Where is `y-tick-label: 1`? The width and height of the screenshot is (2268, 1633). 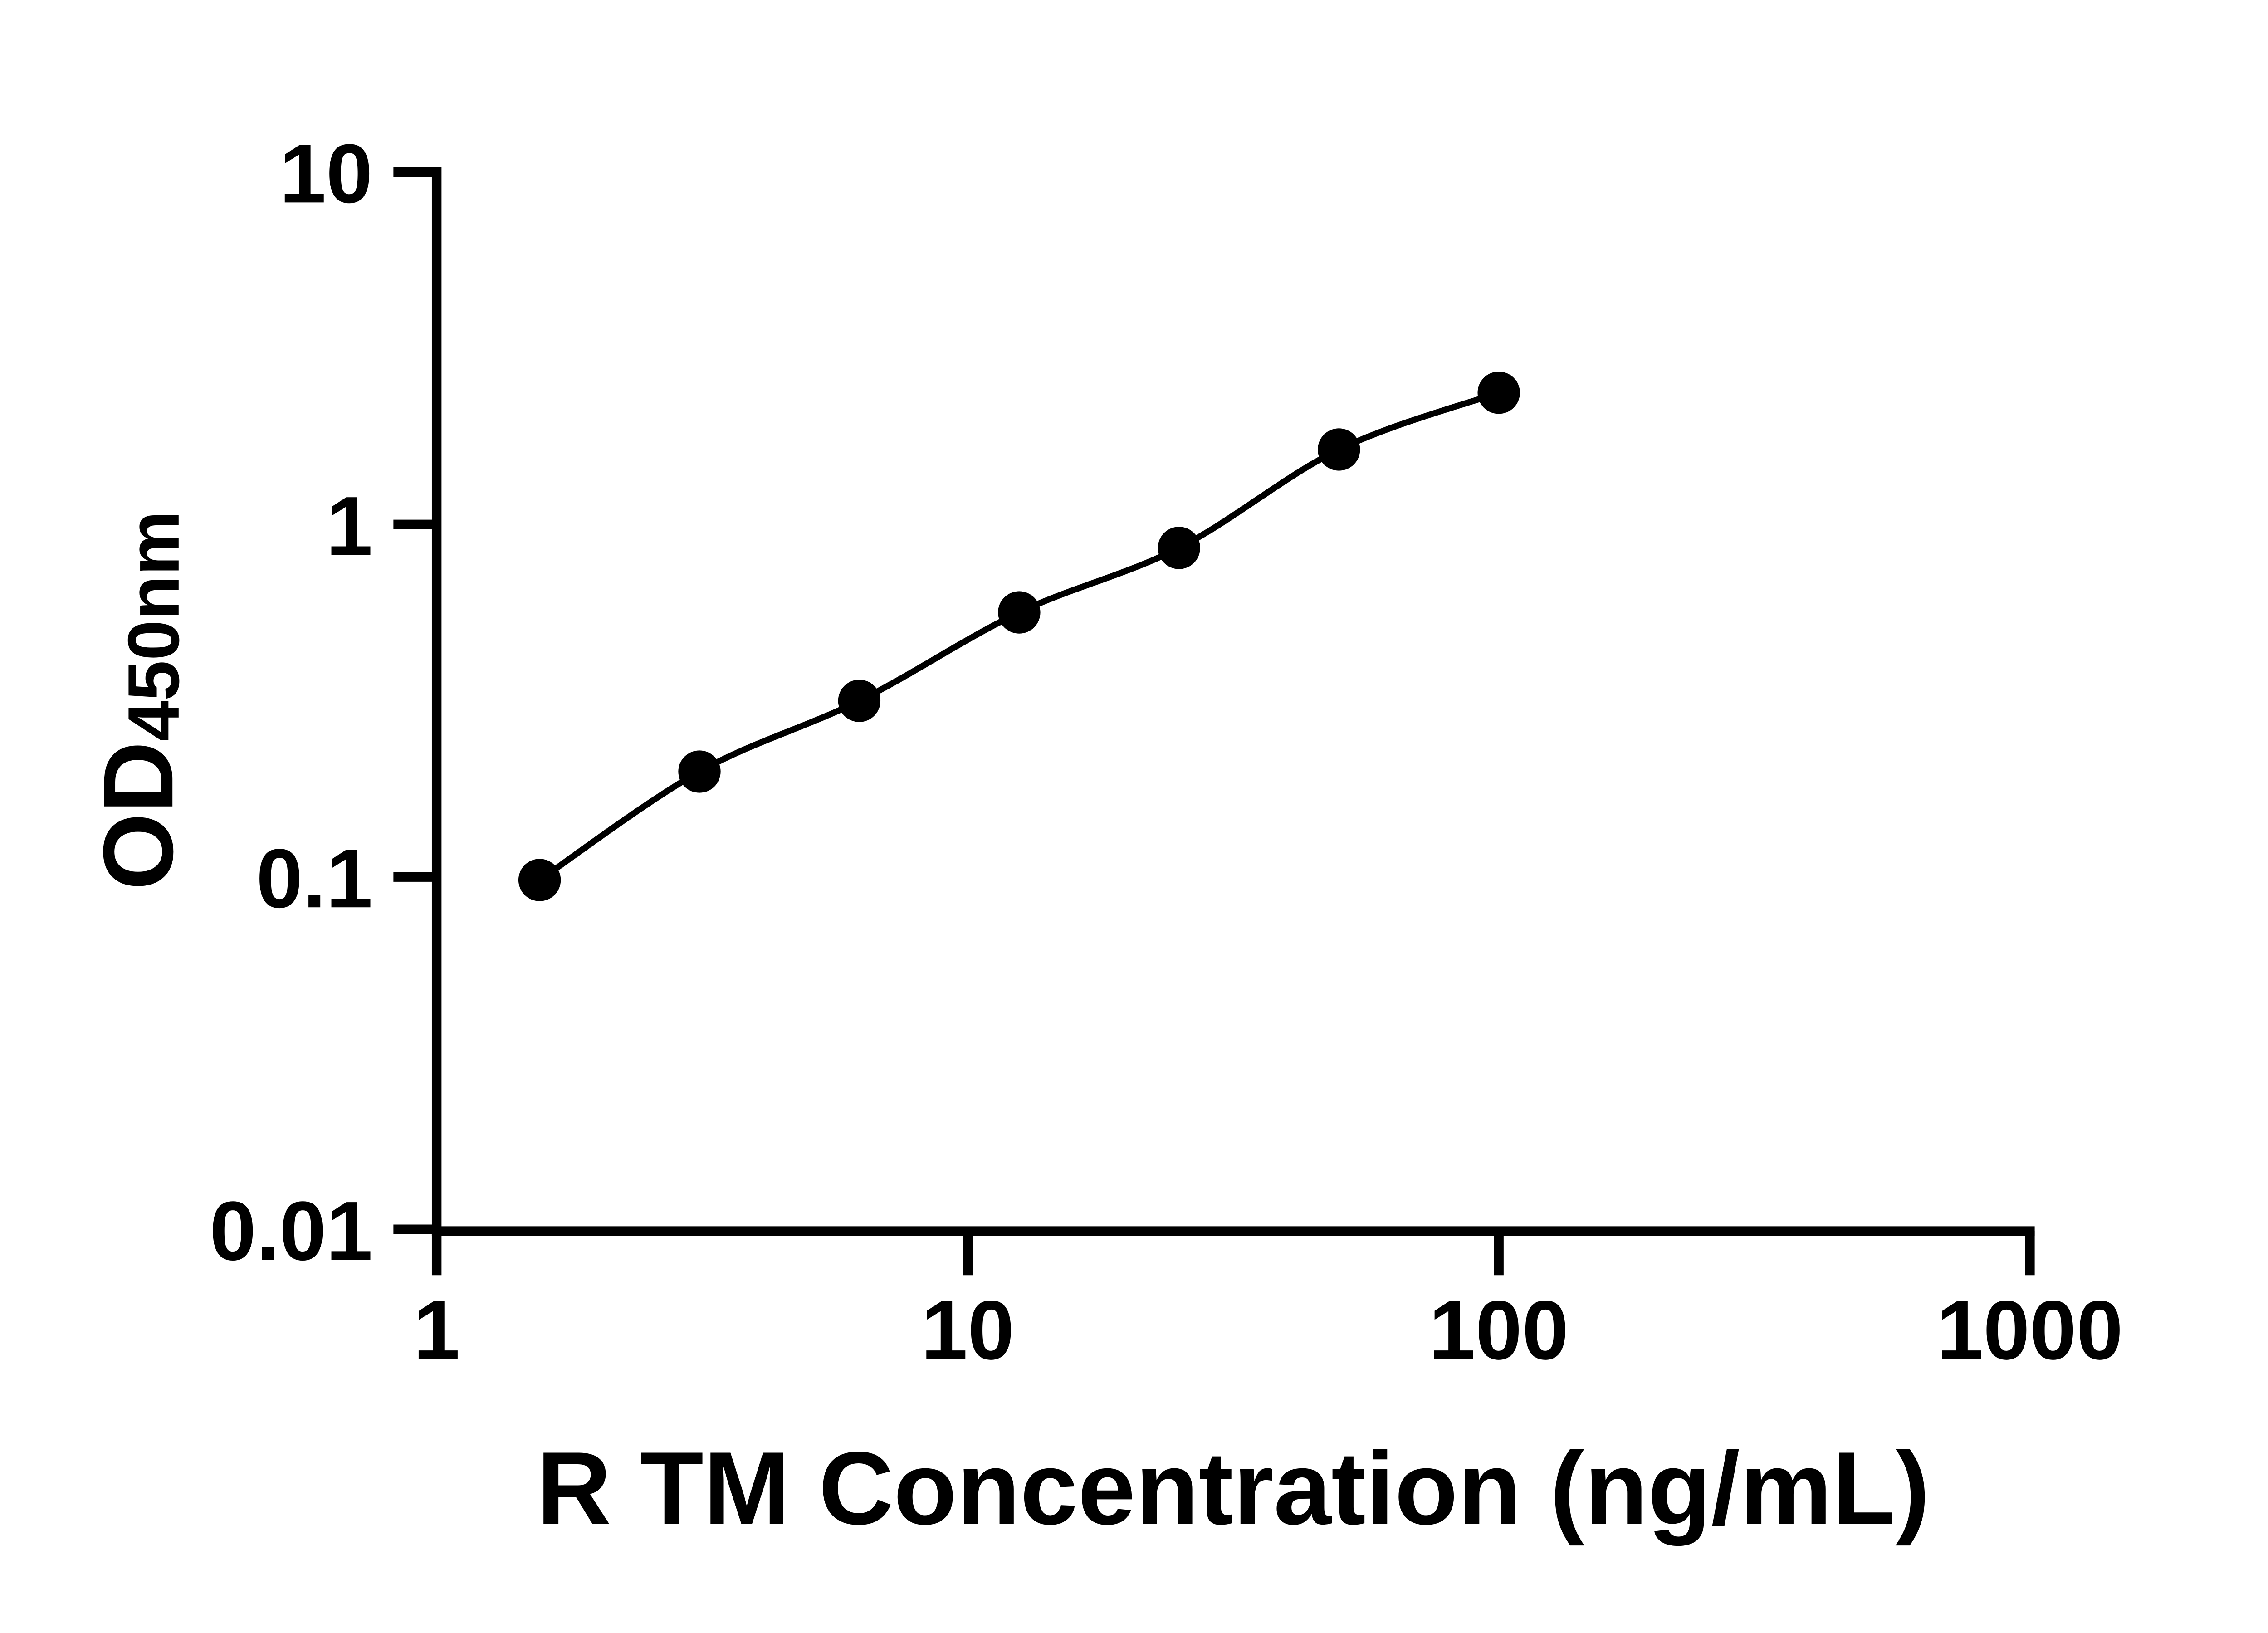 y-tick-label: 1 is located at coordinates (350, 526).